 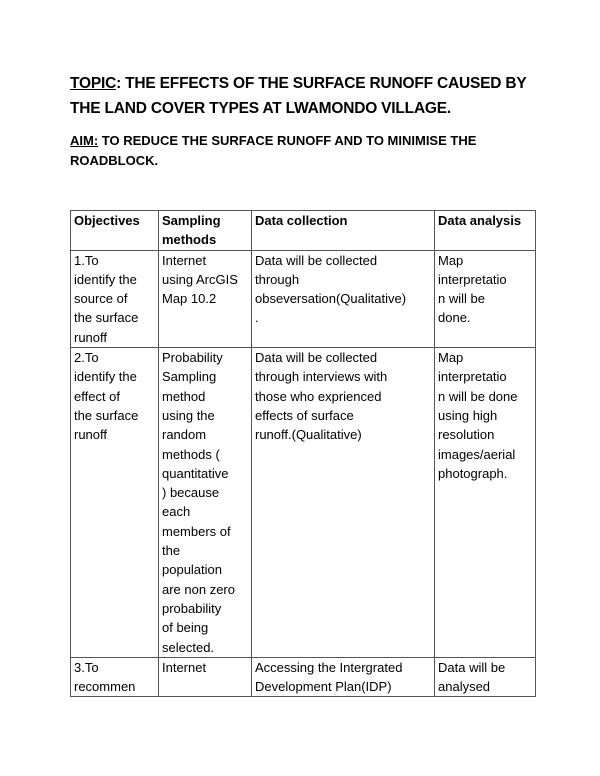 What do you see at coordinates (485, 677) in the screenshot?
I see `cell-analysis: Data will be analysed` at bounding box center [485, 677].